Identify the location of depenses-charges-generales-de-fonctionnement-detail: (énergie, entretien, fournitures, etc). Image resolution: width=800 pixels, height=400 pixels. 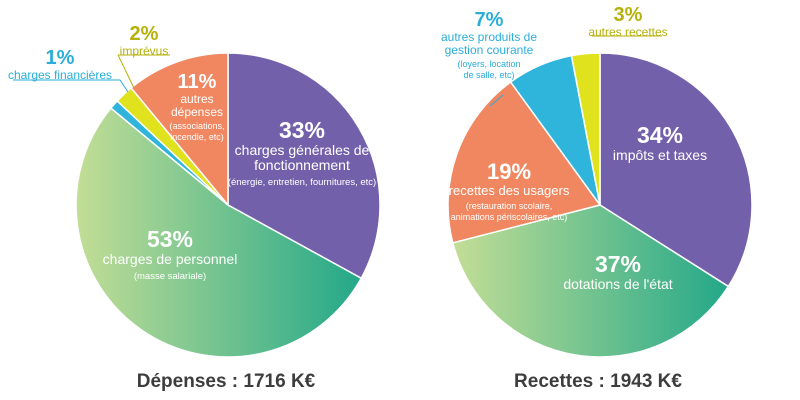
(302, 182).